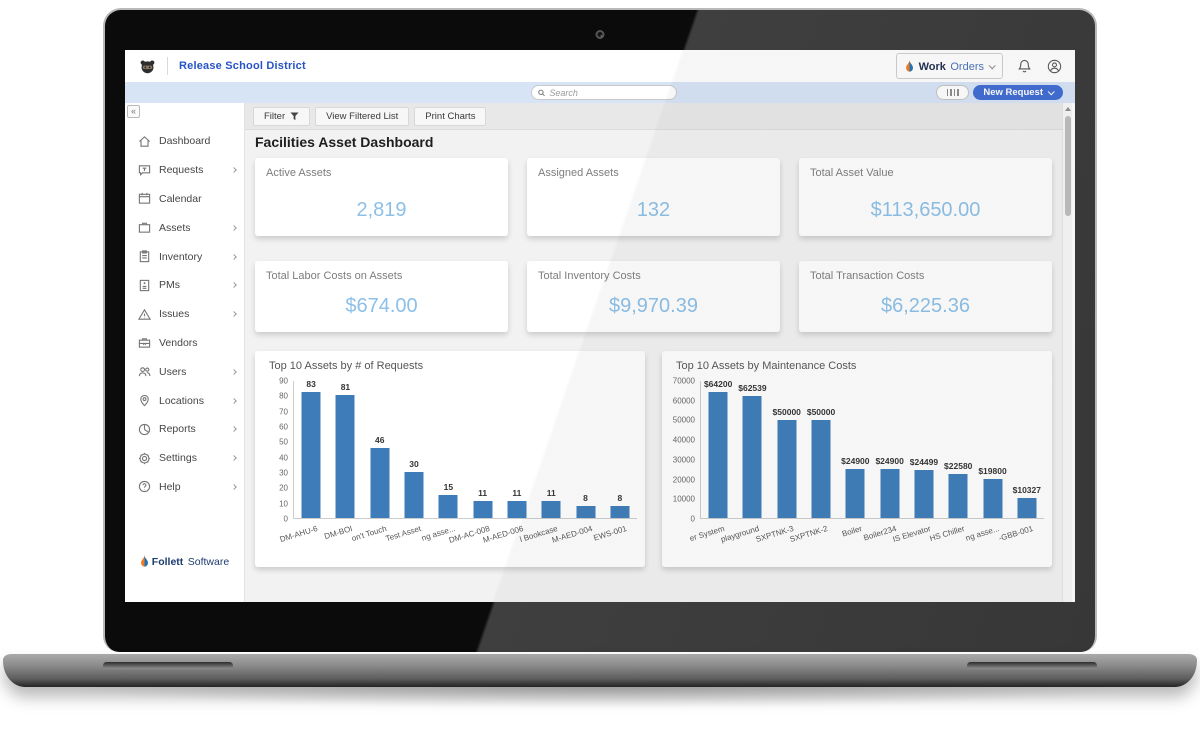  What do you see at coordinates (283, 504) in the screenshot?
I see `y-tick-label: 10` at bounding box center [283, 504].